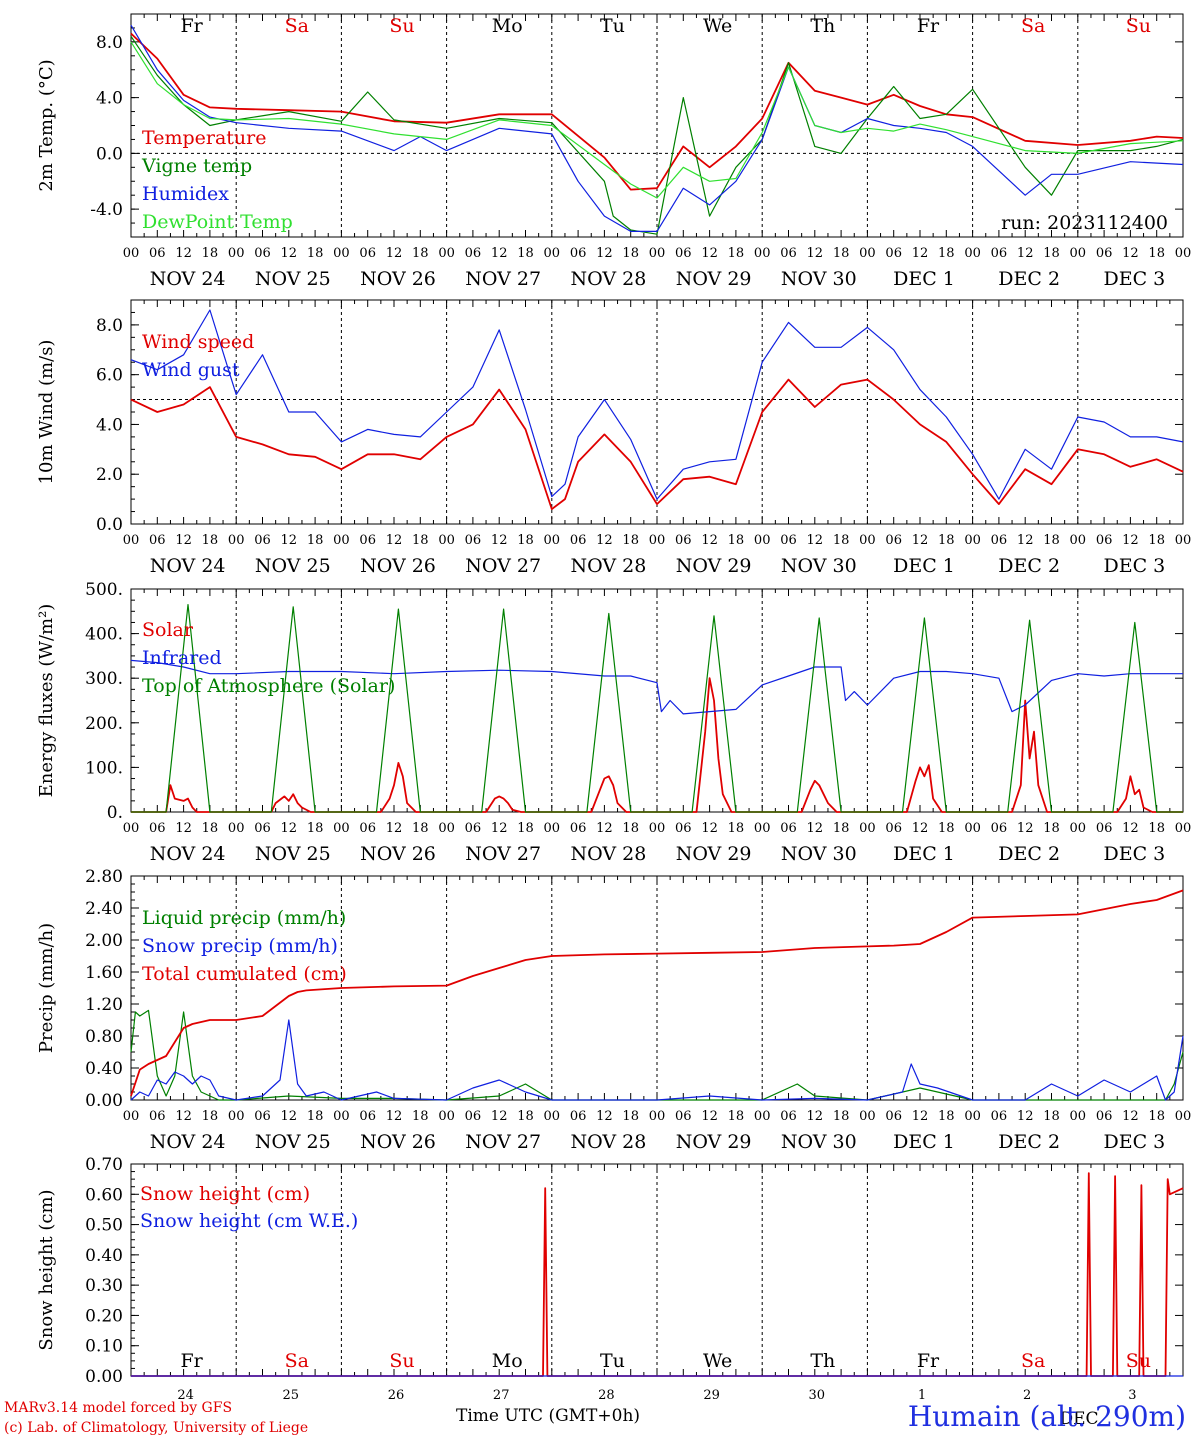  I want to click on legend-entry: Top of Atmosphere (Solar), so click(268, 686).